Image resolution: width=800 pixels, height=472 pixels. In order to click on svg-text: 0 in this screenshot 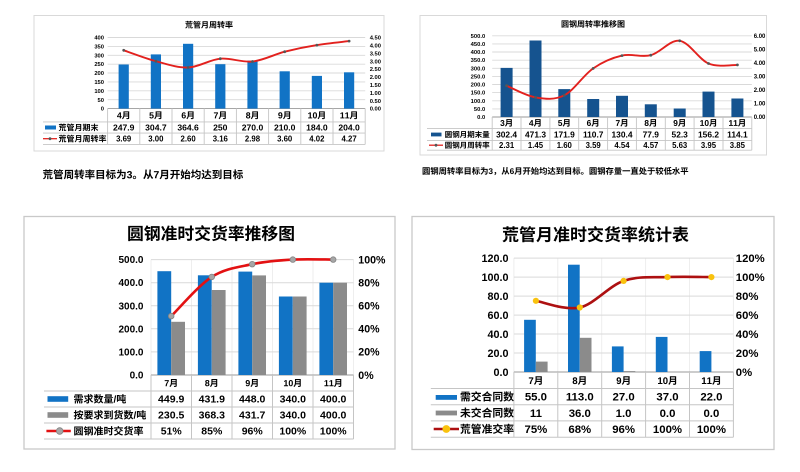, I will do `click(102, 110)`.